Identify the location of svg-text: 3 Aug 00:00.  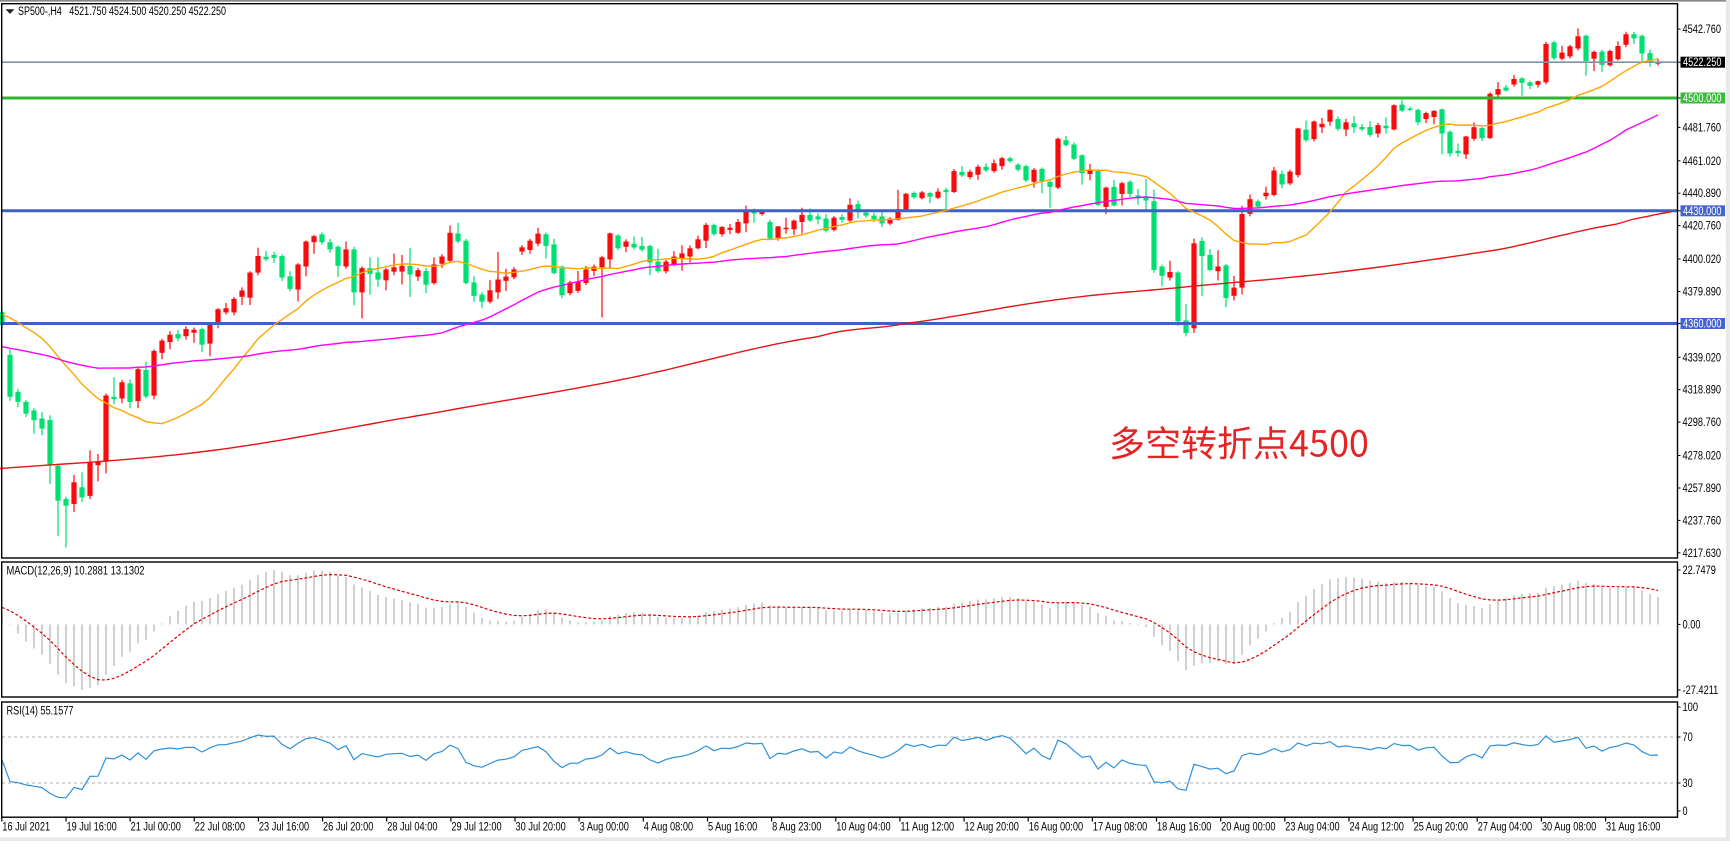
(604, 828).